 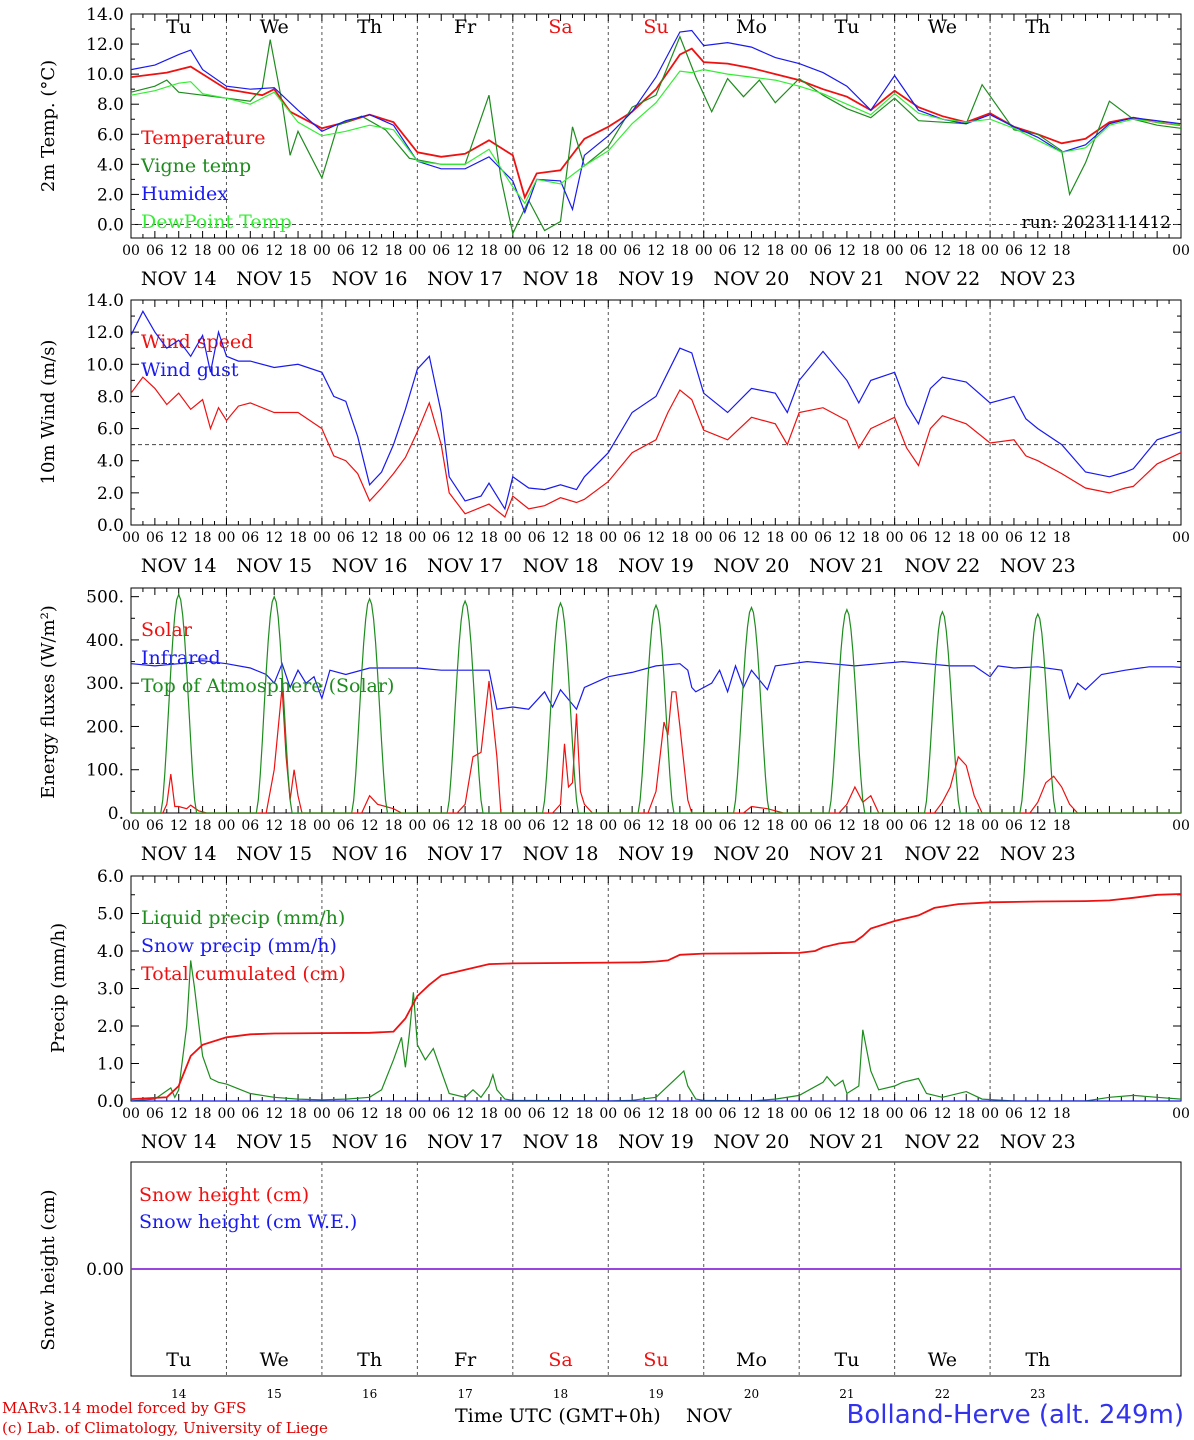 What do you see at coordinates (370, 279) in the screenshot?
I see `date-label: NOV 16` at bounding box center [370, 279].